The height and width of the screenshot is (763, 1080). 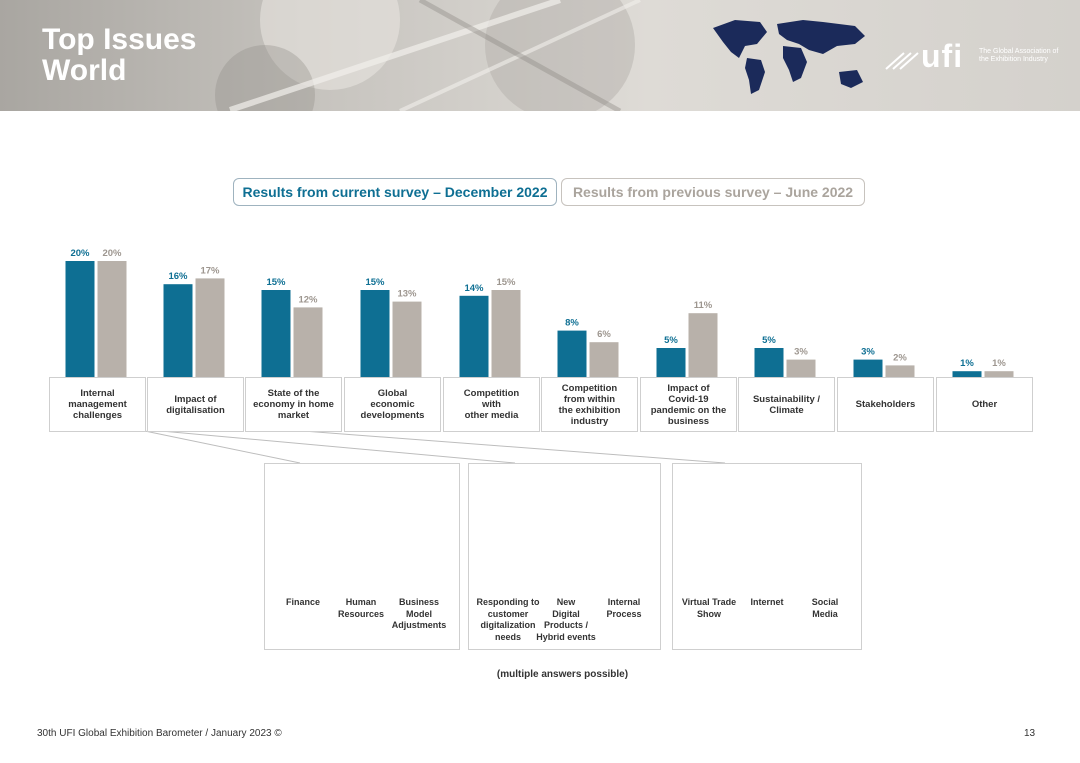 What do you see at coordinates (112, 253) in the screenshot?
I see `label-previous-0: 20%` at bounding box center [112, 253].